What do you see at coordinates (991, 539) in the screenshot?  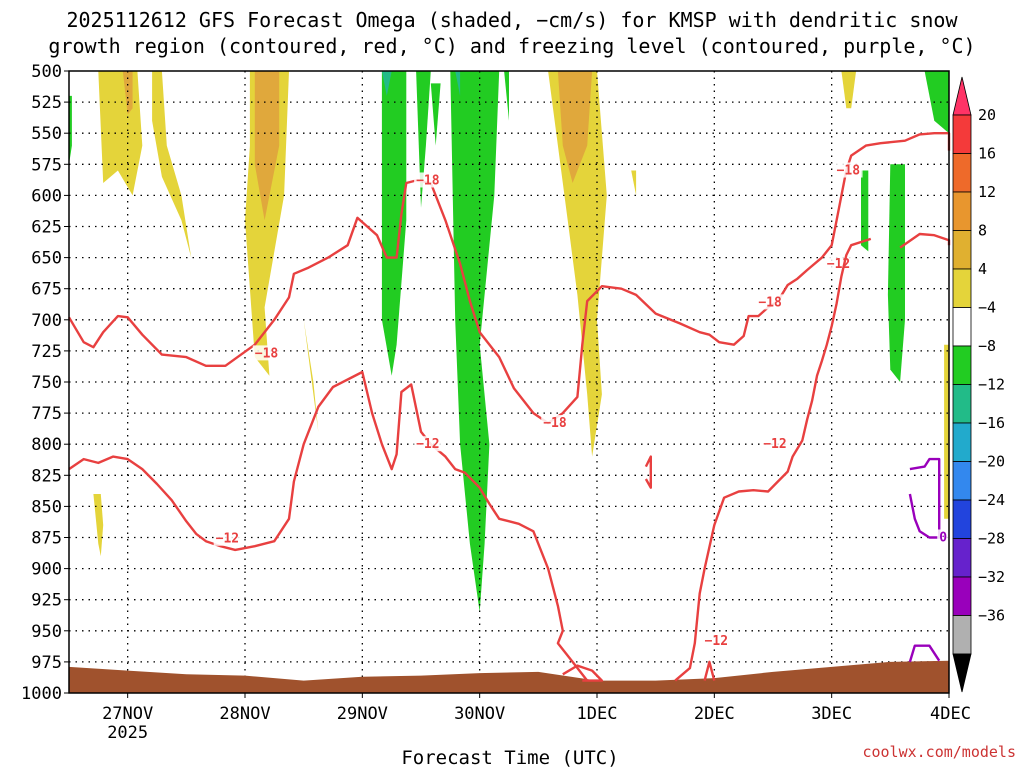 I see `colorbar-label-11: −28` at bounding box center [991, 539].